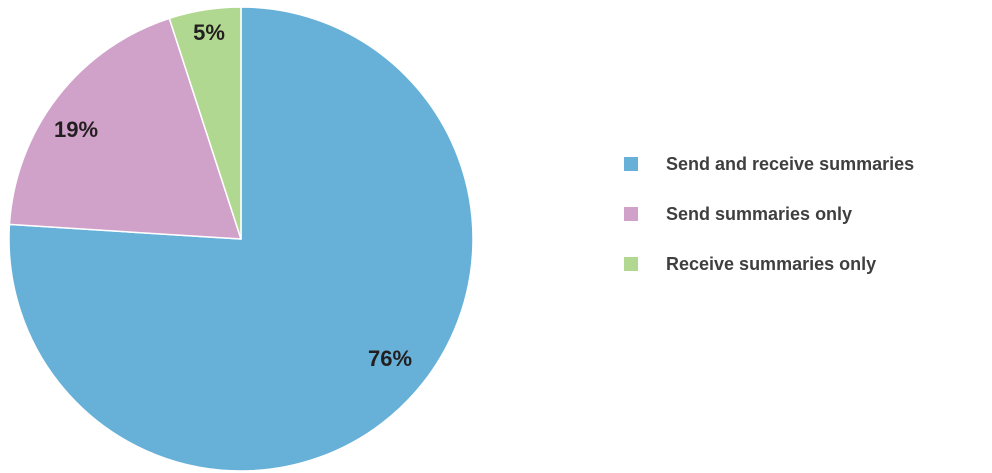 This screenshot has width=992, height=473. Describe the element at coordinates (771, 263) in the screenshot. I see `legend-label-3: Receive summaries only` at that location.